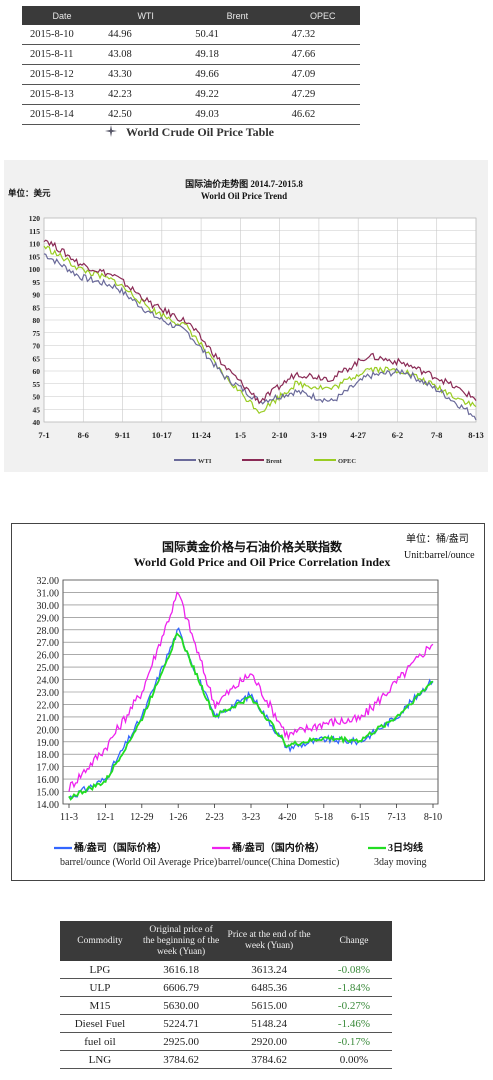 This screenshot has height=1080, width=493. What do you see at coordinates (138, 862) in the screenshot?
I see `legend-label-en: barrel/ounce (World Oil Average Price)` at bounding box center [138, 862].